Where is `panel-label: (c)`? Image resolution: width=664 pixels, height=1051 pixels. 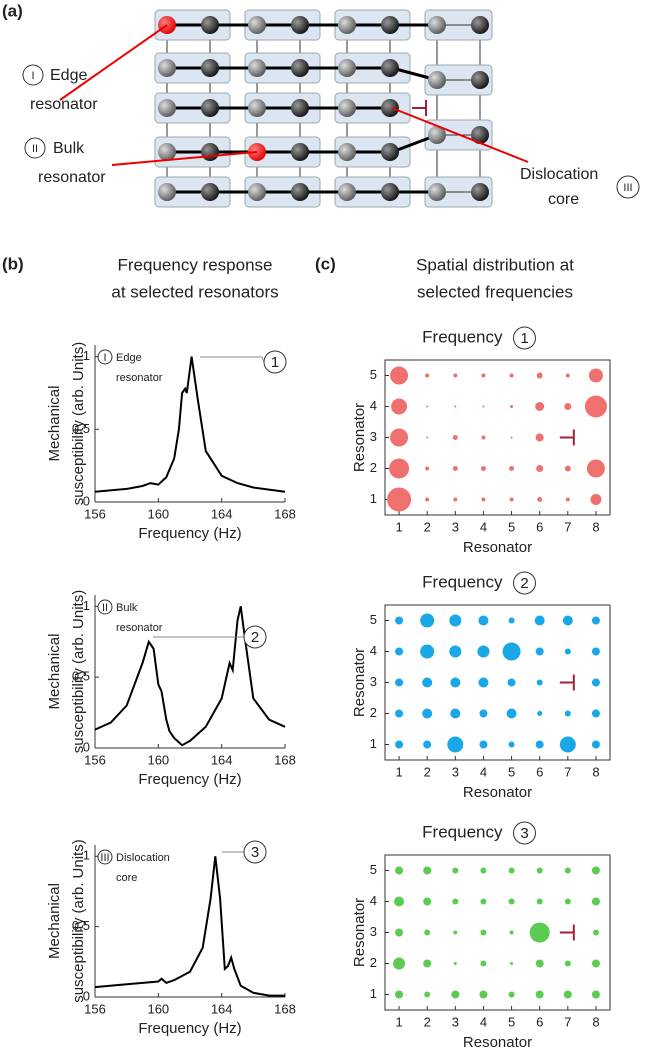 panel-label: (c) is located at coordinates (325, 263).